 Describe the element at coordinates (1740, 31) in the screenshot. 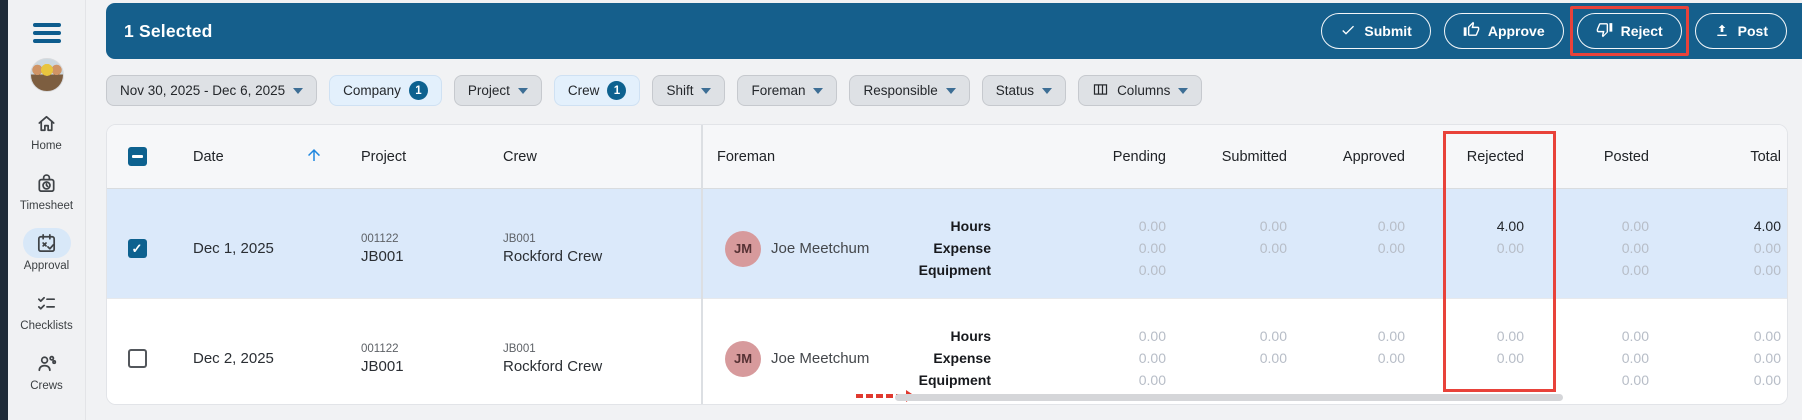

I see `post-button: Post` at that location.